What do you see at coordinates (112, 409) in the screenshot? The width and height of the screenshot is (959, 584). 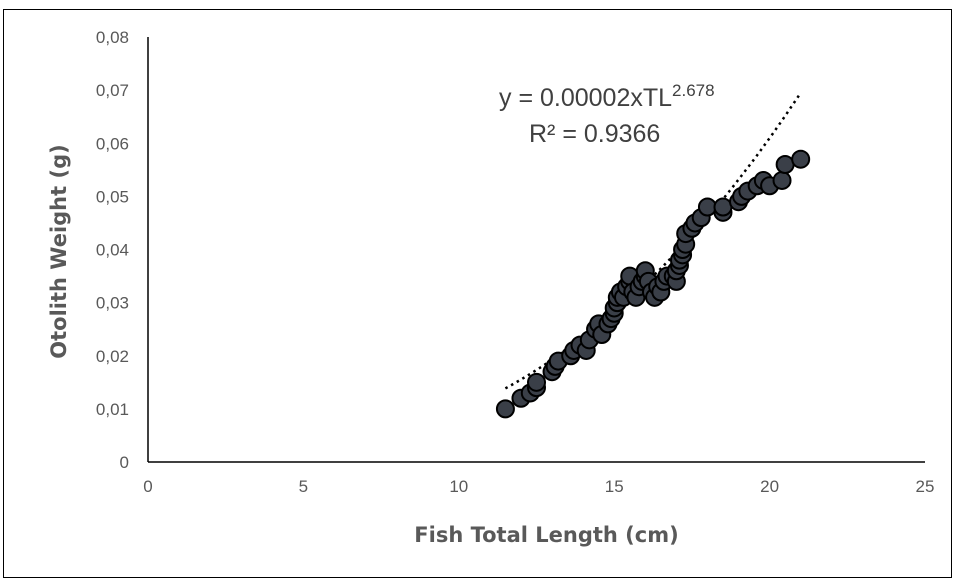 I see `y-tick-label: 0,01` at bounding box center [112, 409].